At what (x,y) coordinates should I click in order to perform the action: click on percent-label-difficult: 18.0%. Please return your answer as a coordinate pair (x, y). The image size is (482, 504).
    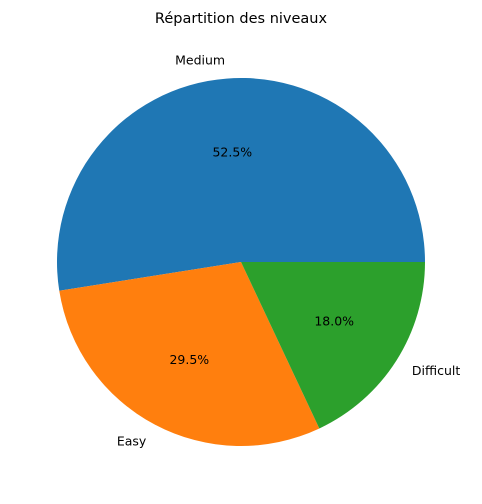
    Looking at the image, I should click on (334, 321).